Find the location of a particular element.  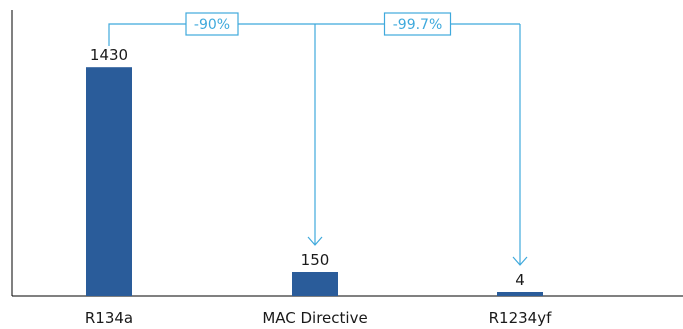

data-label-r1234yf: 4 is located at coordinates (520, 280).